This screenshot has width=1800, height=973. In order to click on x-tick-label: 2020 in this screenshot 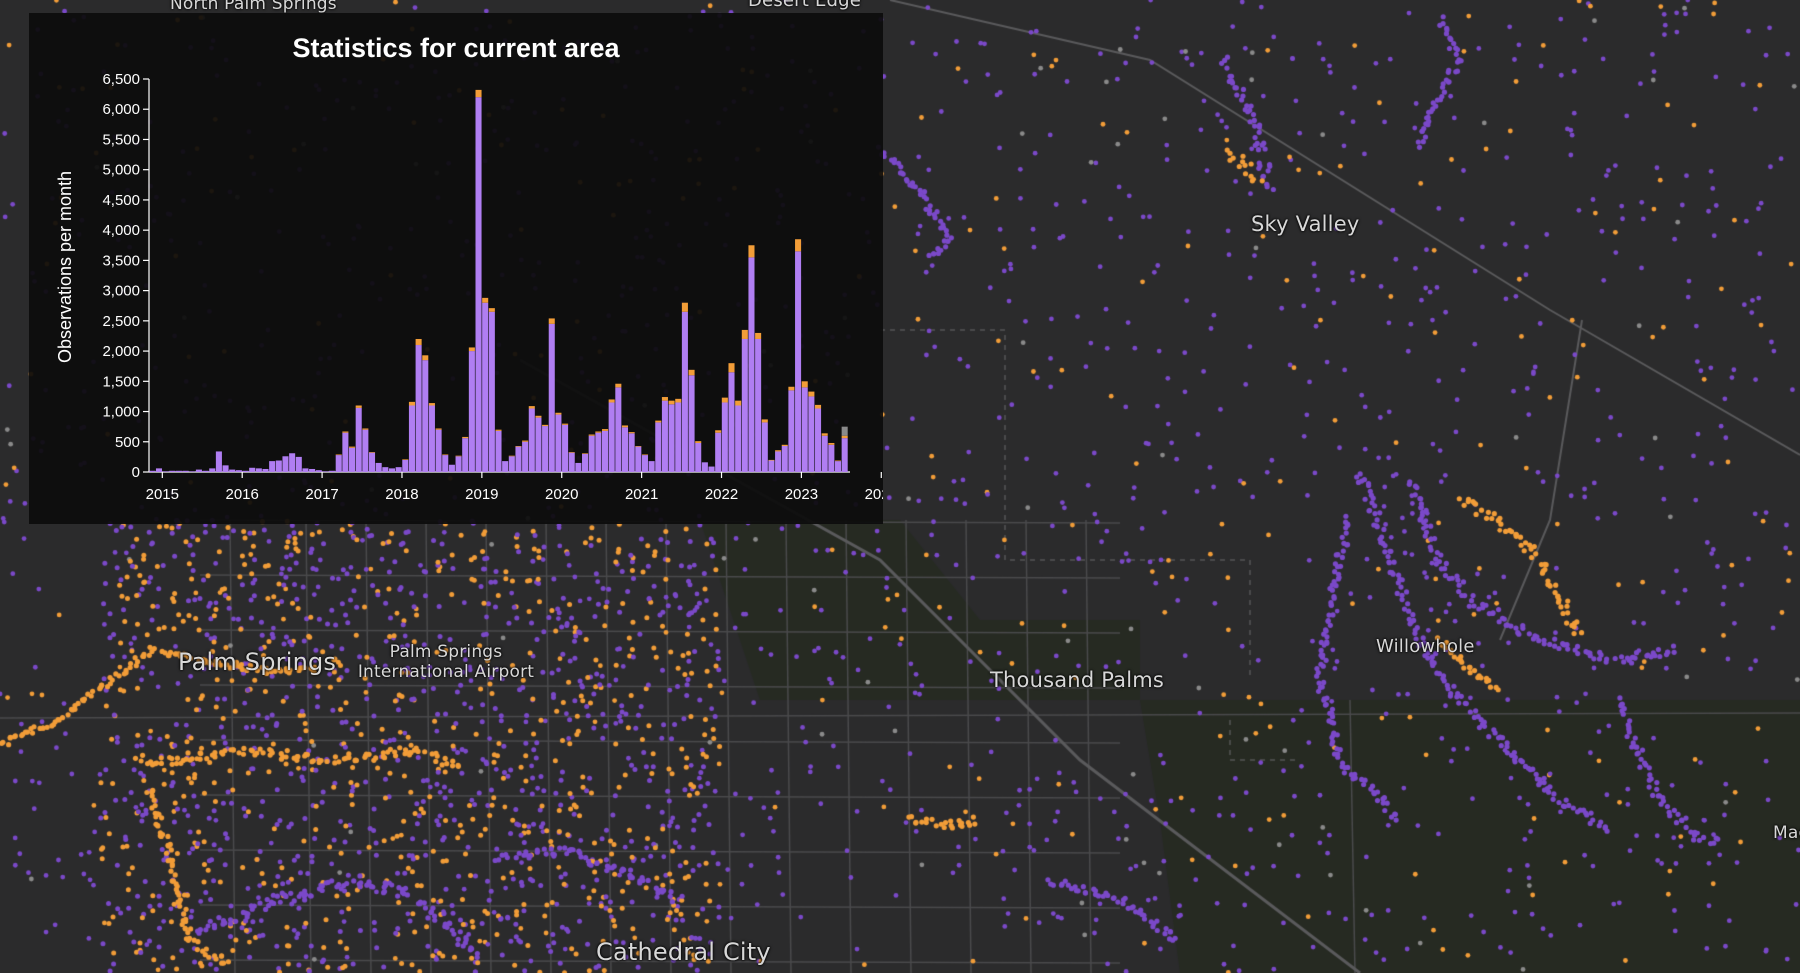, I will do `click(561, 494)`.